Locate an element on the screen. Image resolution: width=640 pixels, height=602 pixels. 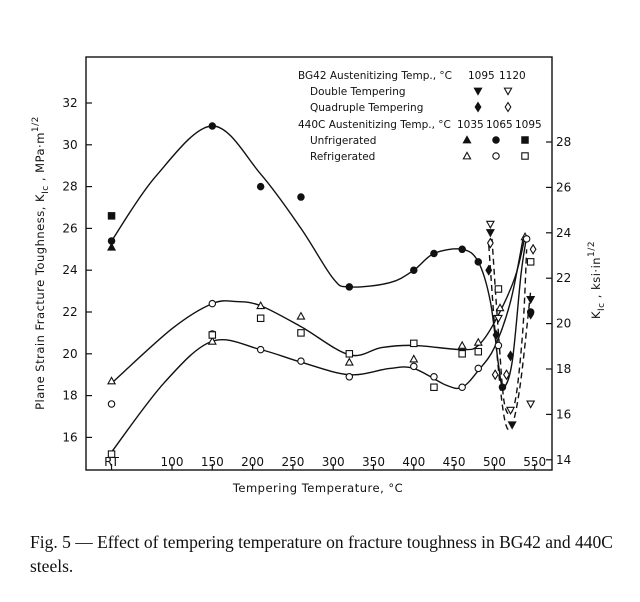
y-right-tick-label: 26 is located at coordinates (563, 187).